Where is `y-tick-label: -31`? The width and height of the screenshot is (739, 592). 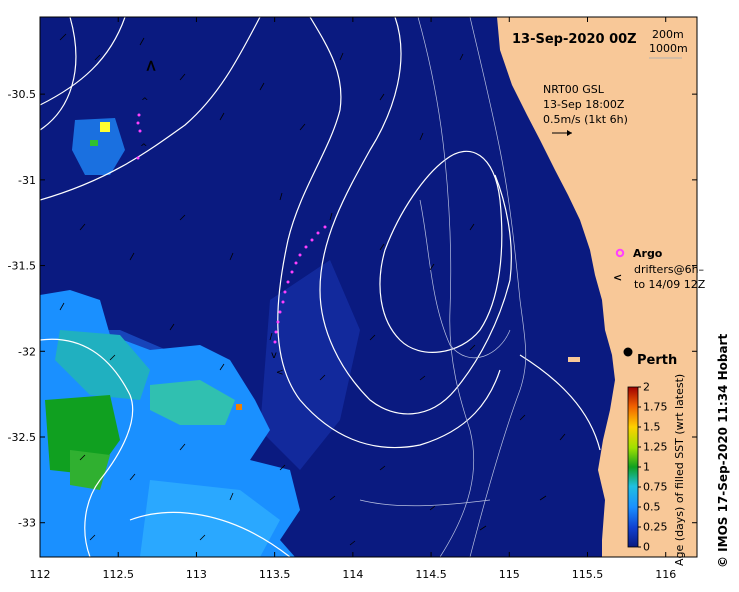 y-tick-label: -31 is located at coordinates (27, 180).